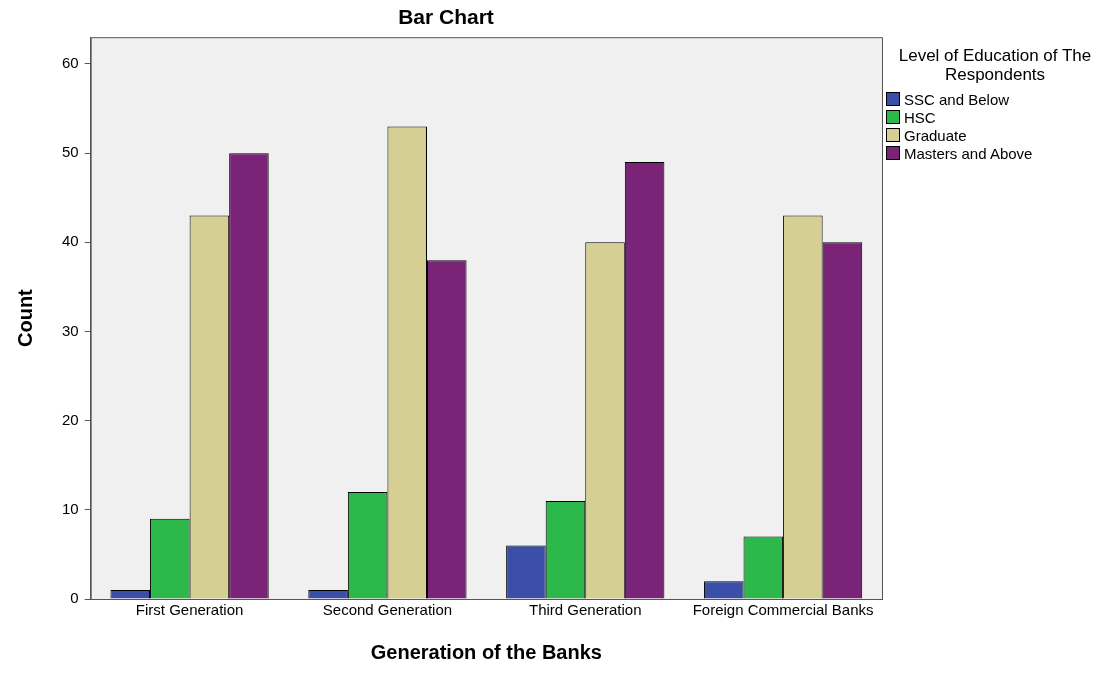  What do you see at coordinates (968, 153) in the screenshot?
I see `legend-label: Masters and Above` at bounding box center [968, 153].